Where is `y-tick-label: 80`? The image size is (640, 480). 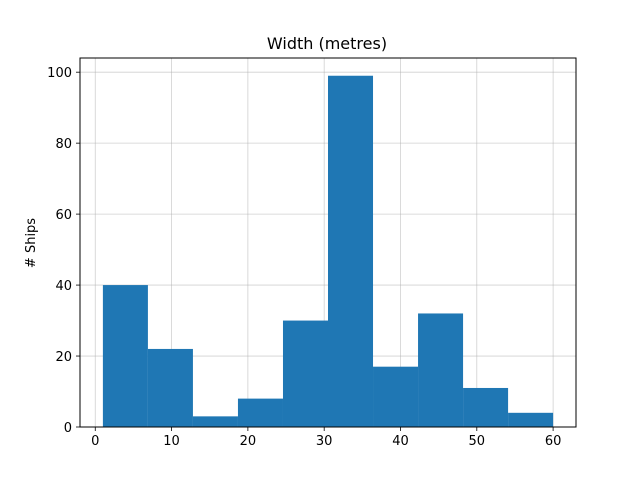
y-tick-label: 80 is located at coordinates (63, 144).